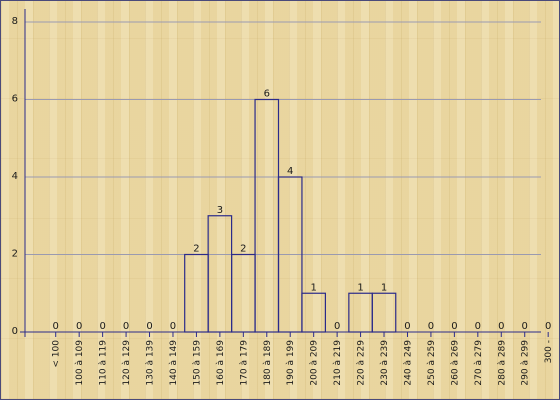  Describe the element at coordinates (267, 94) in the screenshot. I see `bar-value-label: 6` at that location.